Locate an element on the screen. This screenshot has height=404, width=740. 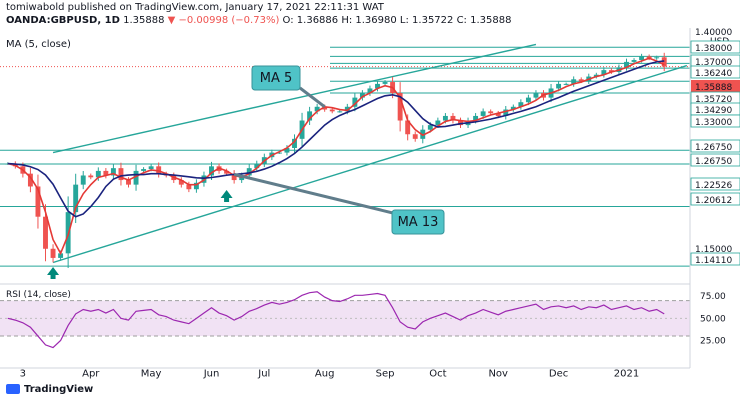
tradingview-logo: TradingView is located at coordinates (49, 389).